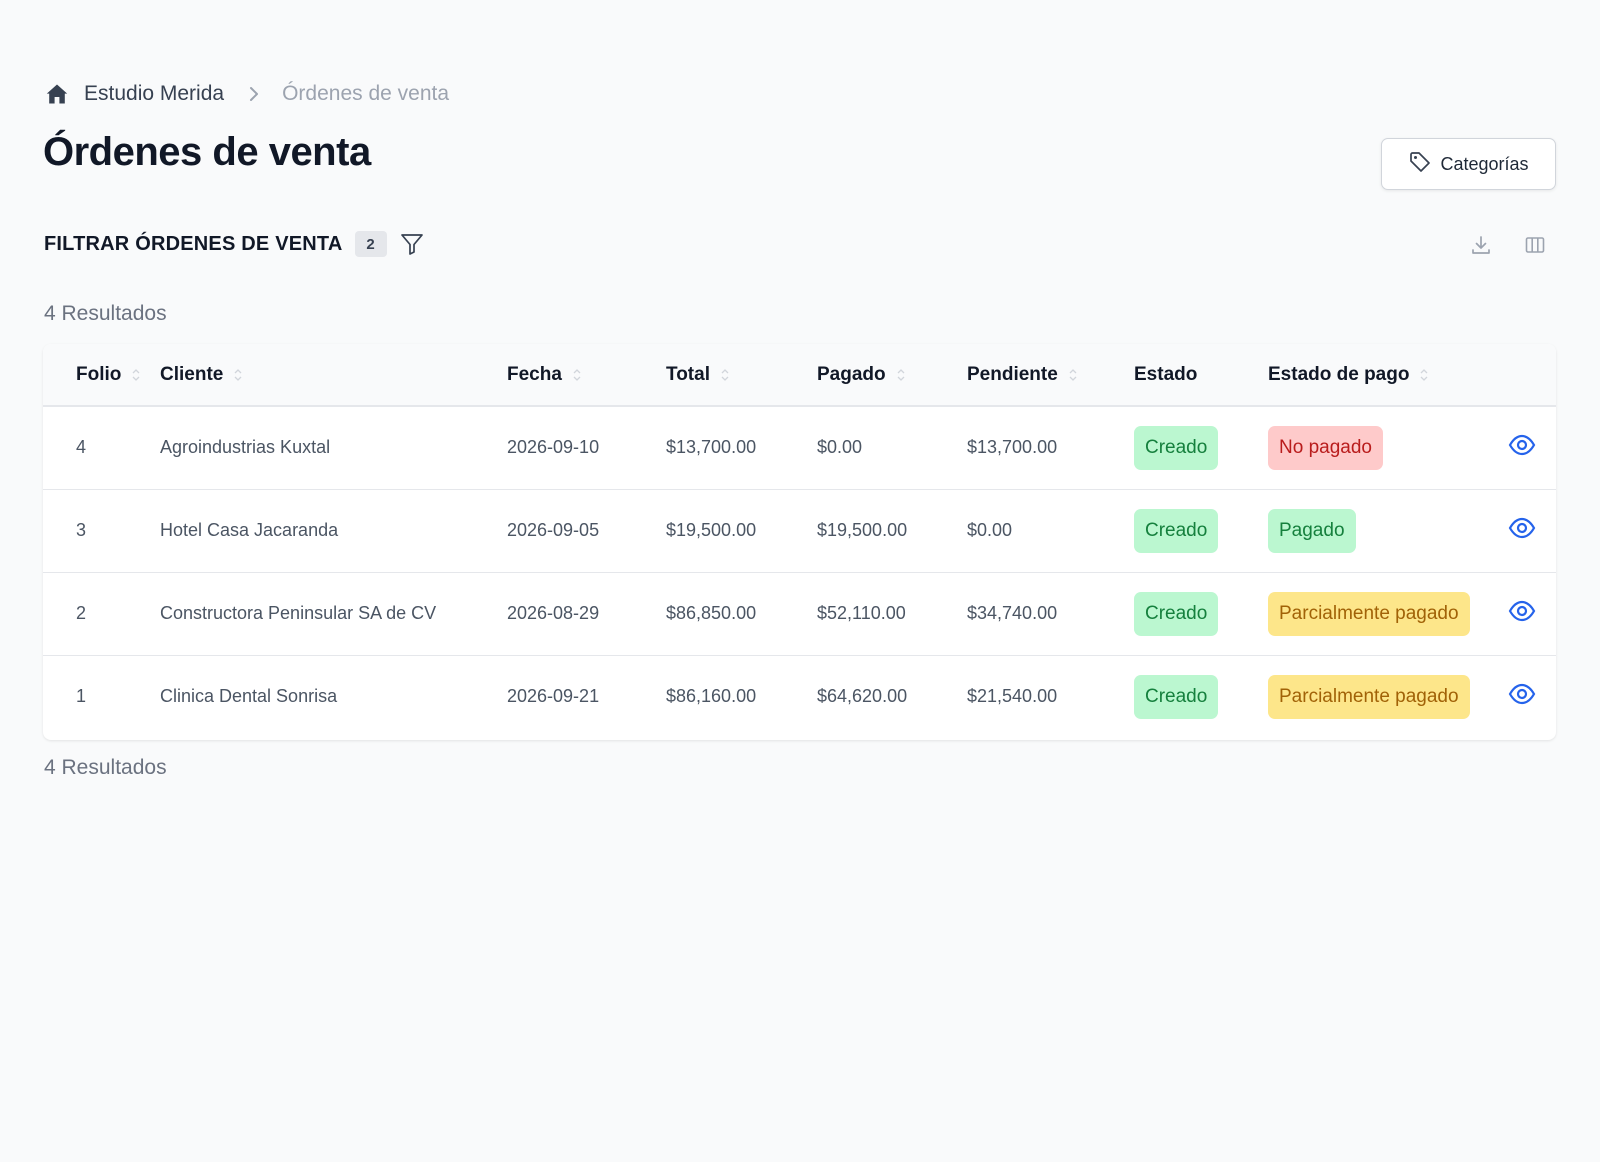 This screenshot has width=1600, height=1162. What do you see at coordinates (192, 374) in the screenshot?
I see `column-header-label: Cliente` at bounding box center [192, 374].